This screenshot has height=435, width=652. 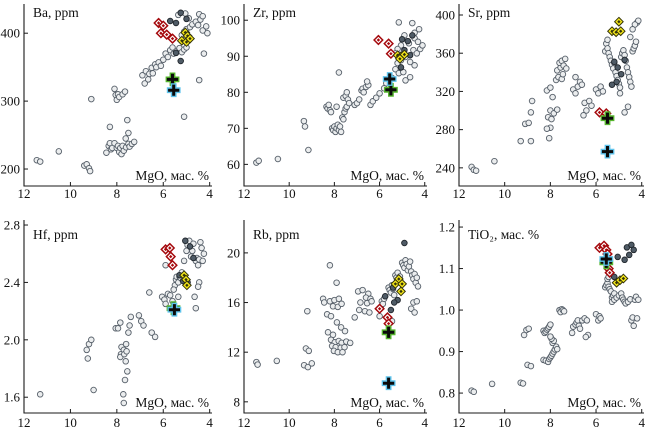 I want to click on plot-sr-svg: 12 10 8 6 4 240 280 320 360 400 Sr, ppm MgO, мас. %, so click(x=540, y=102).